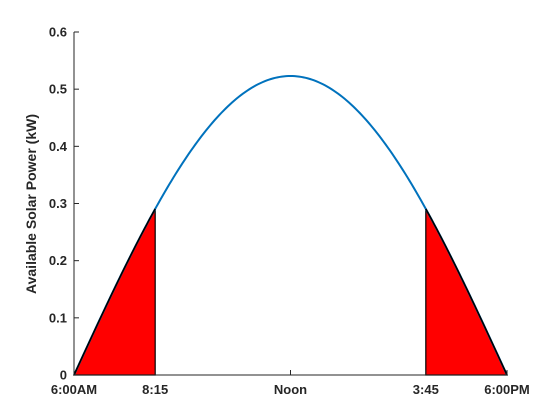 The height and width of the screenshot is (420, 560). I want to click on y-tick-label: 0.2, so click(58, 260).